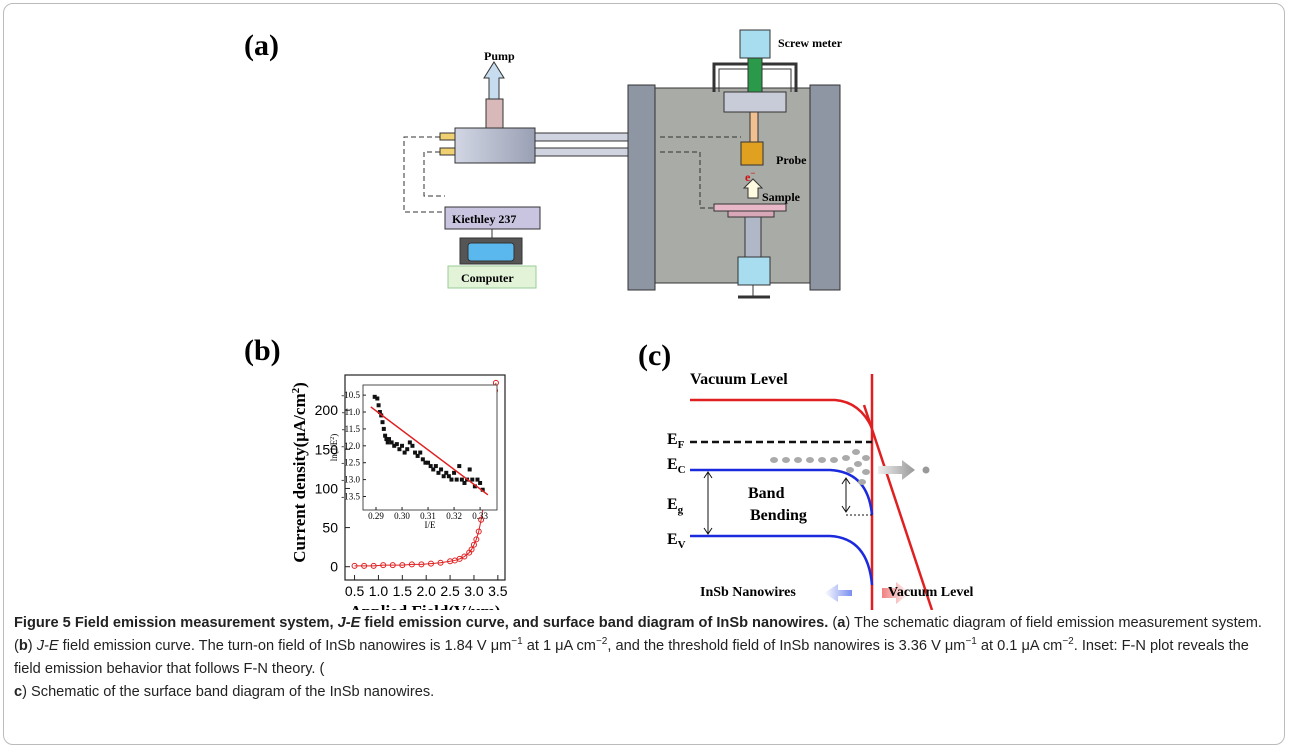 This screenshot has width=1290, height=750. I want to click on y-tick-label: 200, so click(327, 410).